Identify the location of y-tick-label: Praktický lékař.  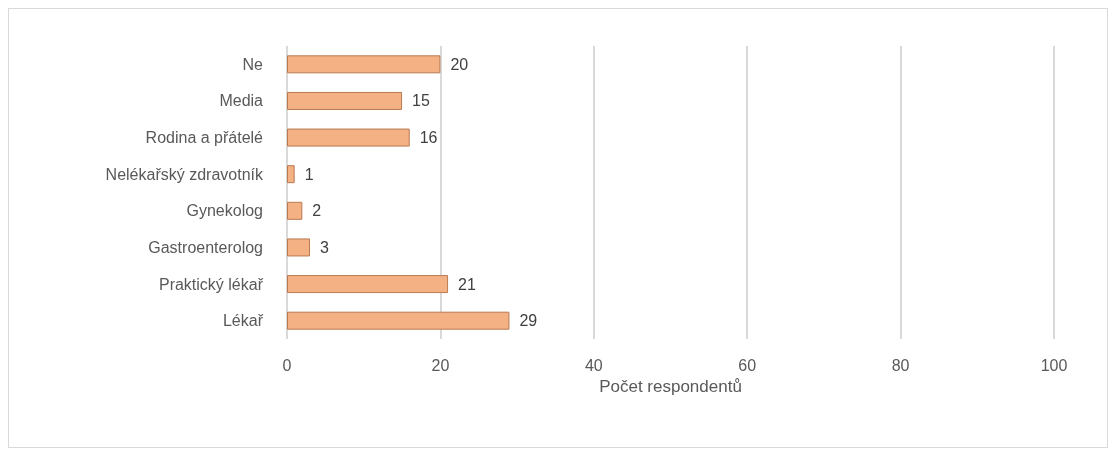
(211, 284).